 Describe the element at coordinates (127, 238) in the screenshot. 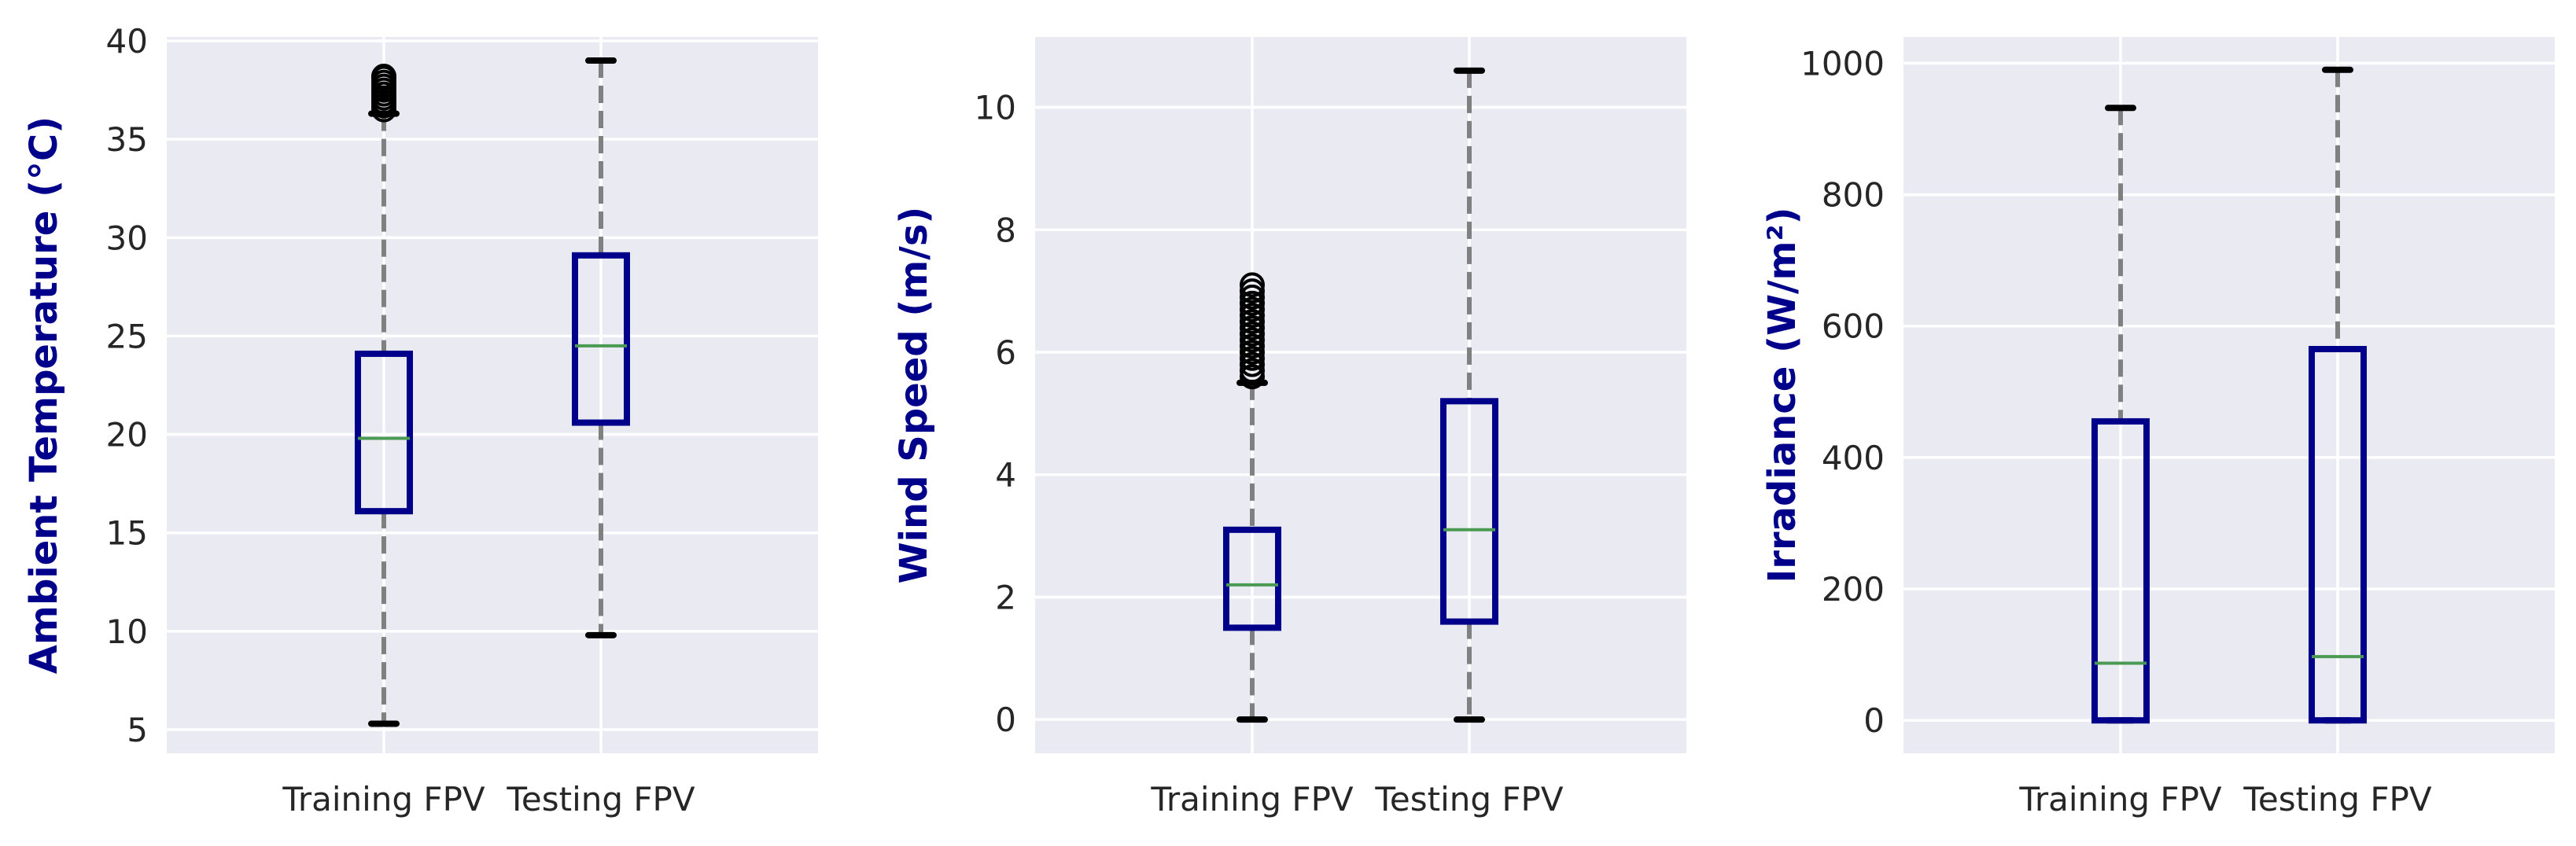

I see `y-tick-label: 30` at that location.